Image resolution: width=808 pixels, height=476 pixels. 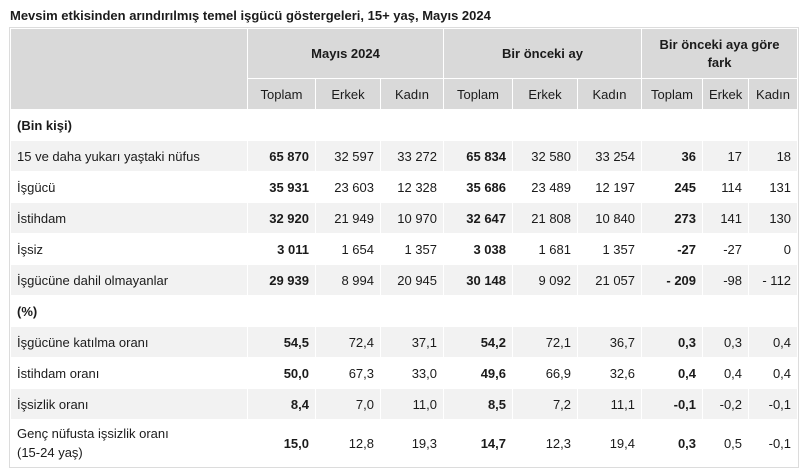 I want to click on value-current-kadin: 33 272, so click(x=412, y=156).